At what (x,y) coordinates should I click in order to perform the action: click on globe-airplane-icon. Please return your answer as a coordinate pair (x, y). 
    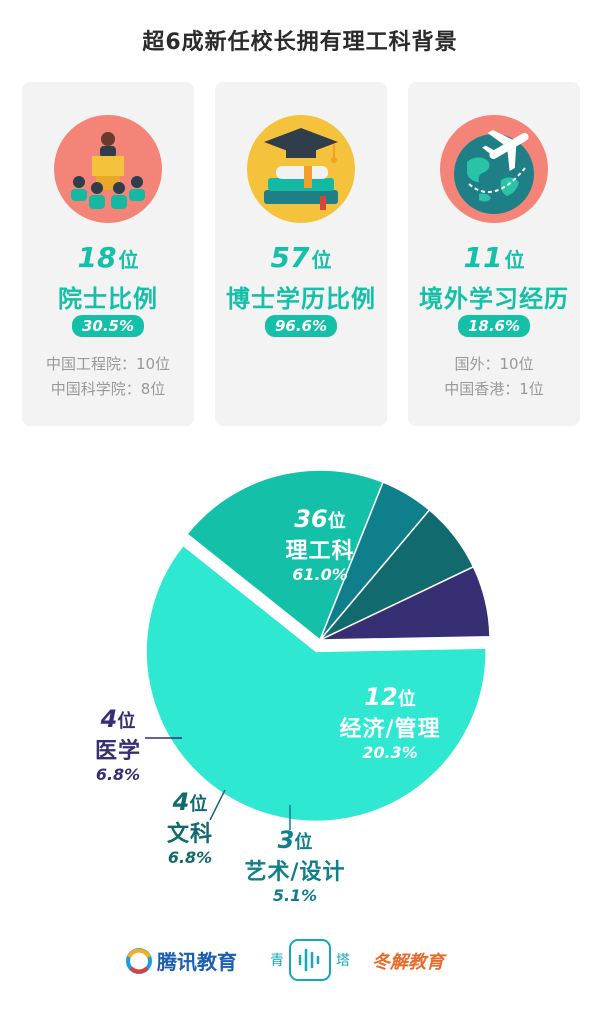
    Looking at the image, I should click on (494, 169).